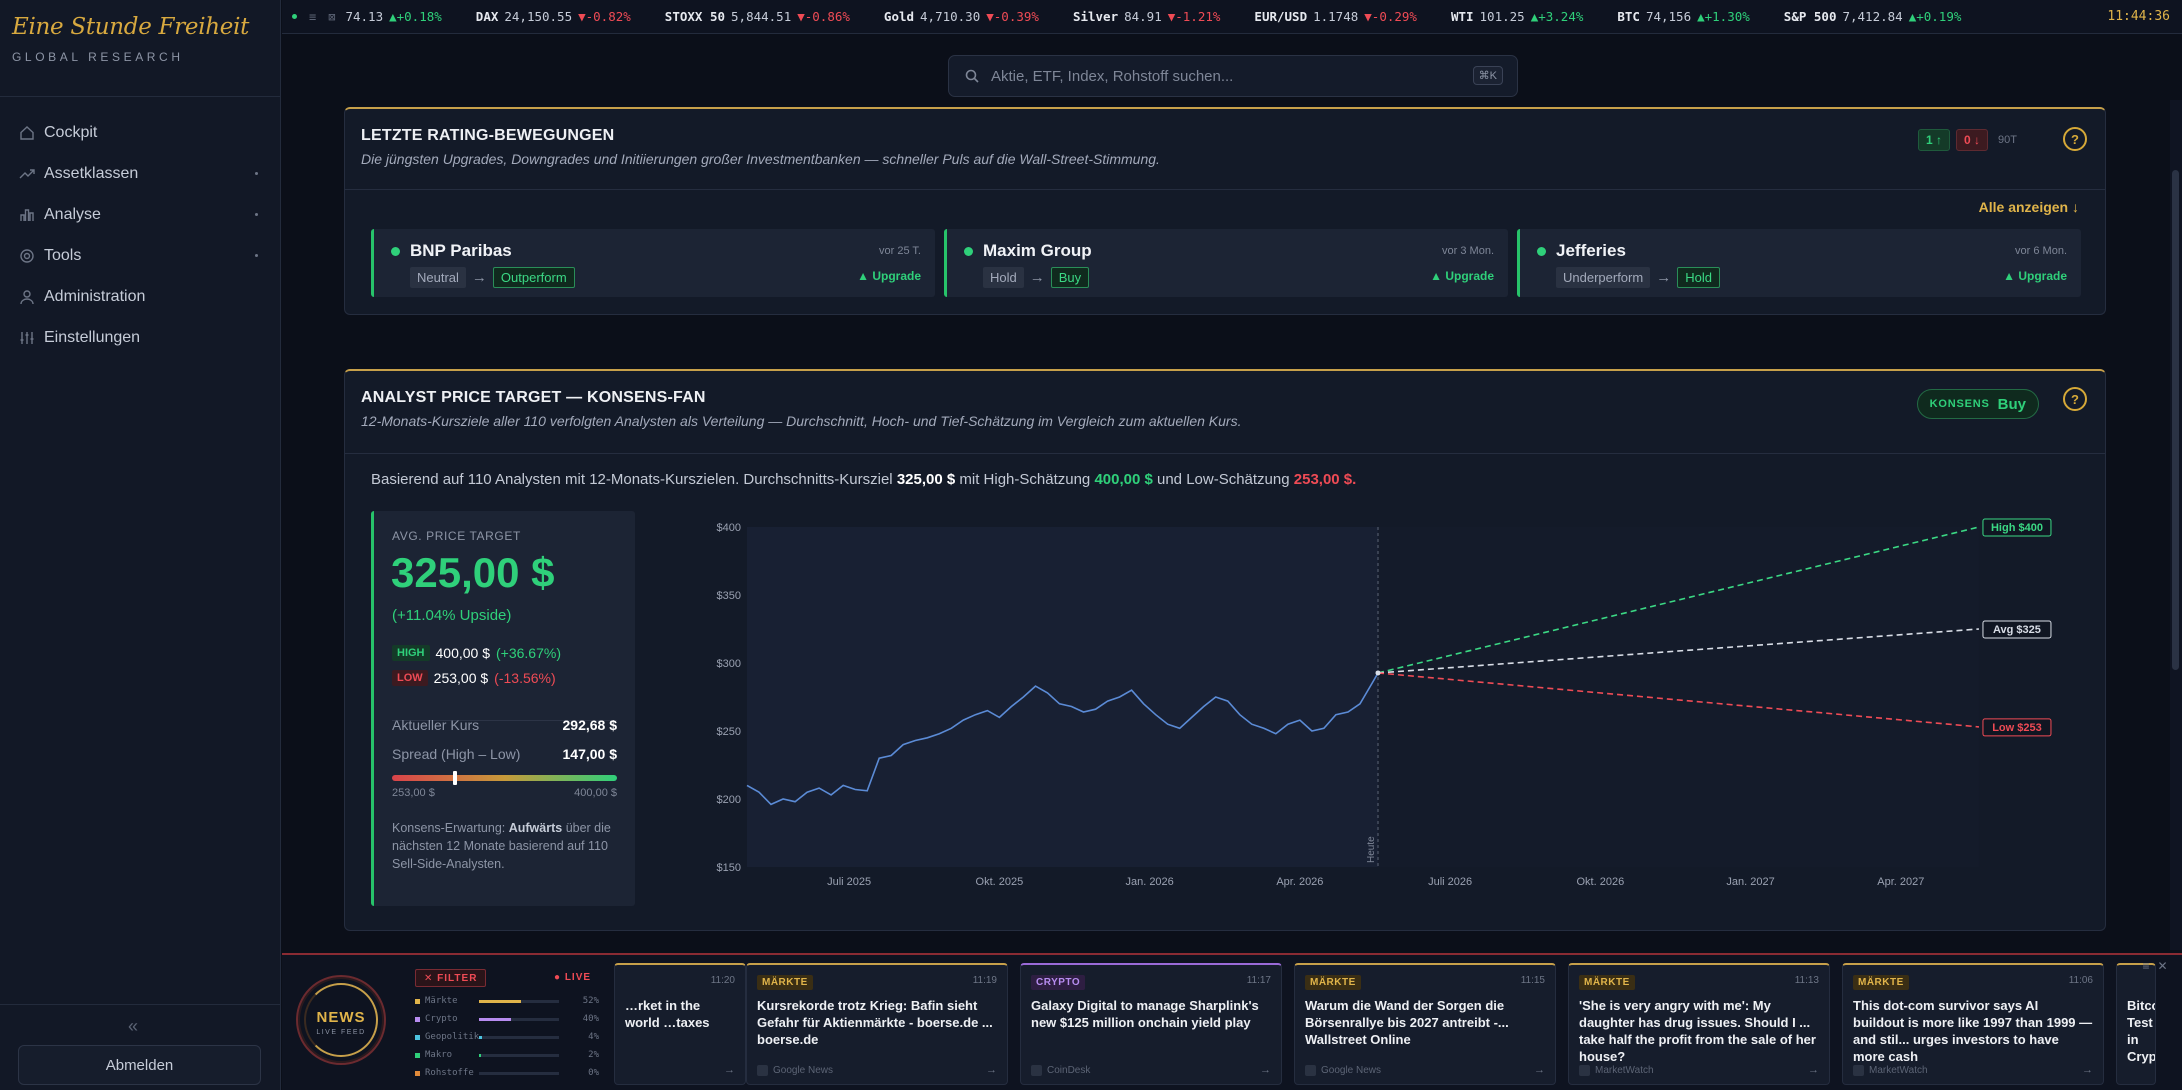  I want to click on avg-value: 325,00 $, so click(473, 572).